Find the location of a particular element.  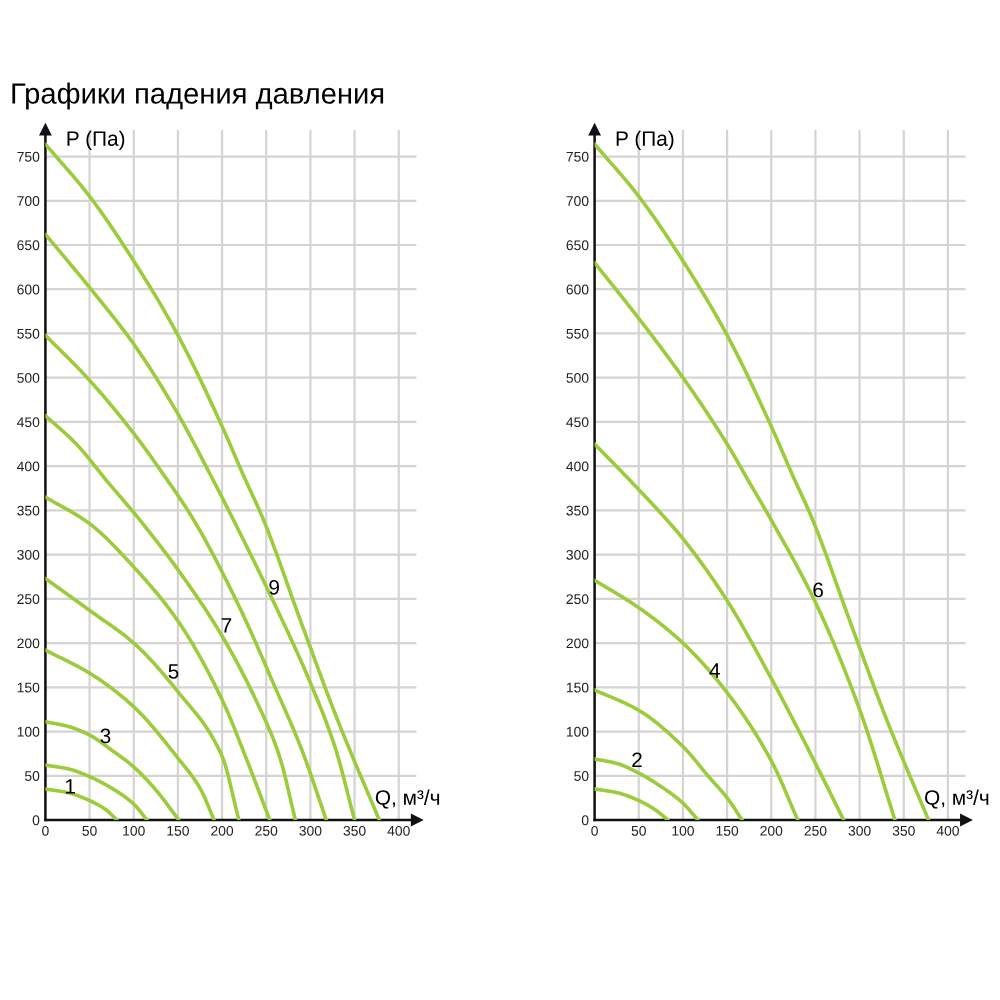

chart-title: Графики падения давления is located at coordinates (198, 96).